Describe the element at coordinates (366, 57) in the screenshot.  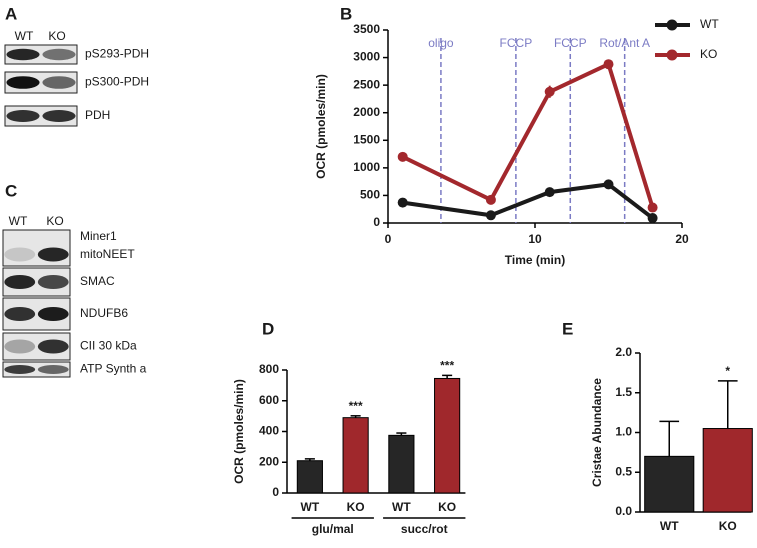
I see `y-tick-label: 3000` at that location.